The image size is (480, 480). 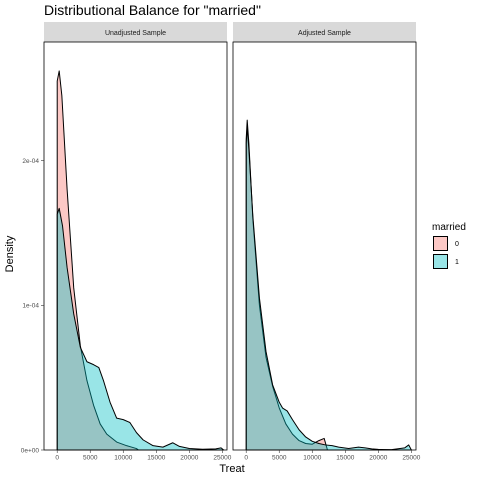 What do you see at coordinates (30, 450) in the screenshot?
I see `y-tick-label: 0e+00` at bounding box center [30, 450].